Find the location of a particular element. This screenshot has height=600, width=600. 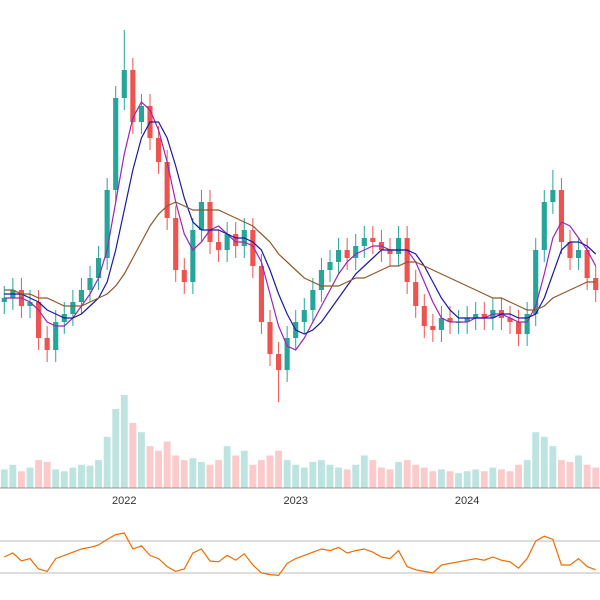

x-tick-label: 2022 is located at coordinates (124, 501).